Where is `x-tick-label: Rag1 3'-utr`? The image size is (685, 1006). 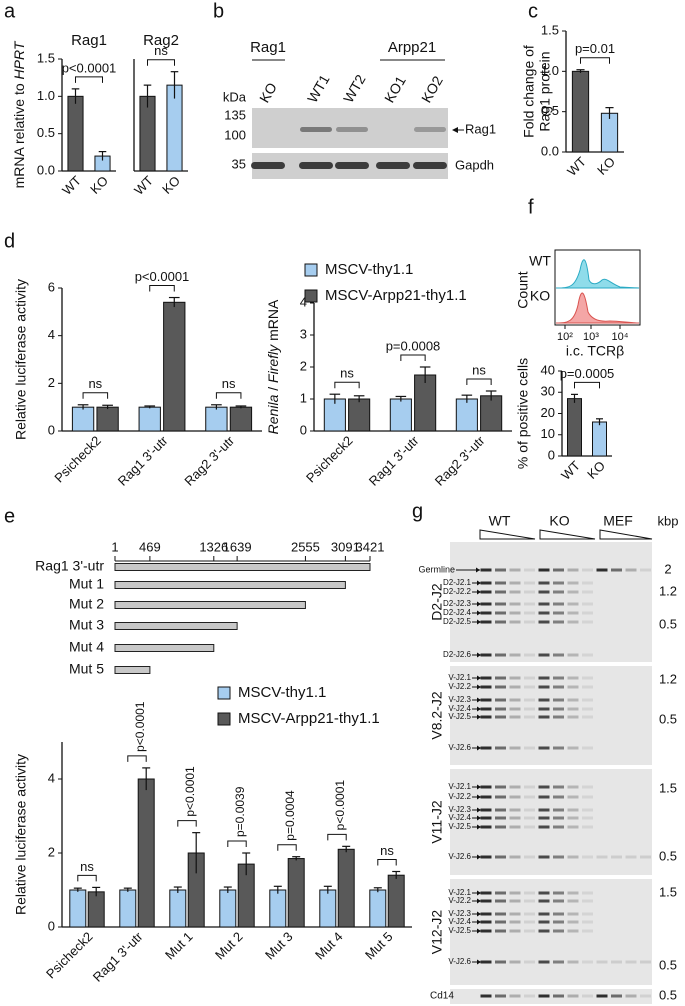
x-tick-label: Rag1 3'-utr is located at coordinates (143, 460).